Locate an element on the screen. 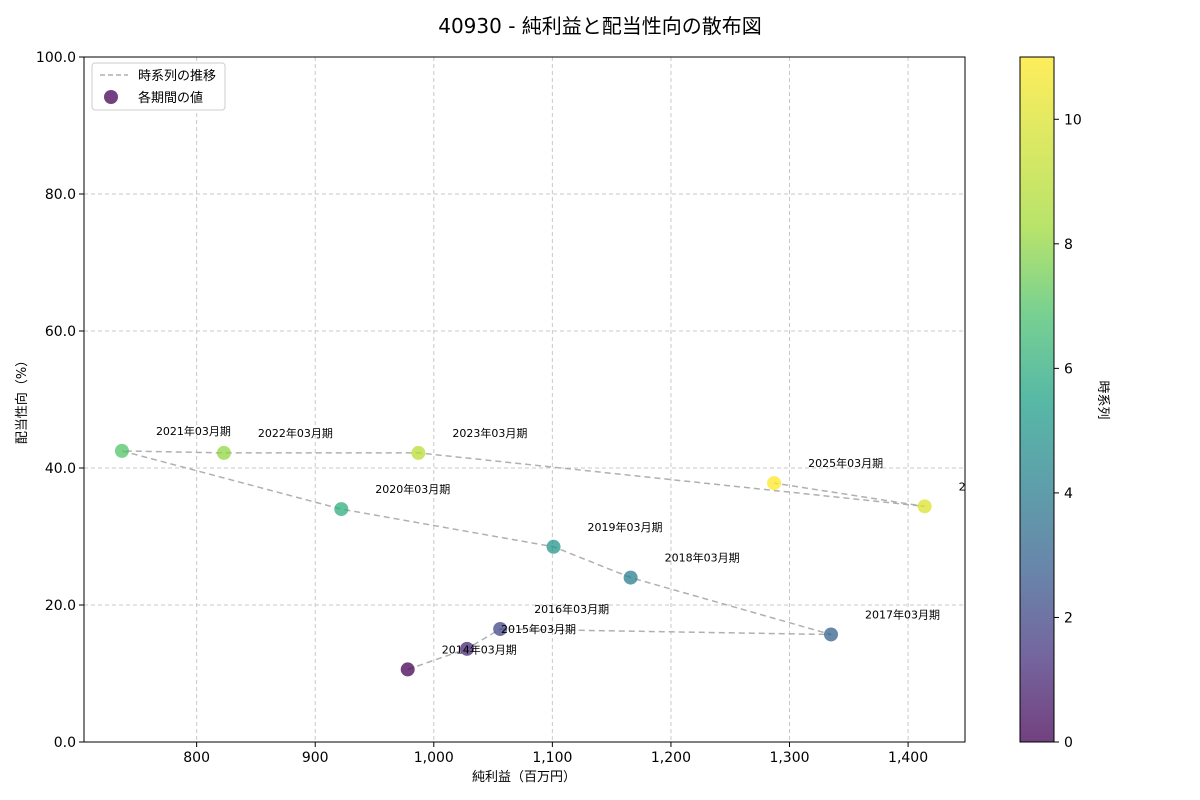 The height and width of the screenshot is (800, 1200). x-axis: 800 900 1,000 1,100 1,200 1,300 1,400 is located at coordinates (555, 754).